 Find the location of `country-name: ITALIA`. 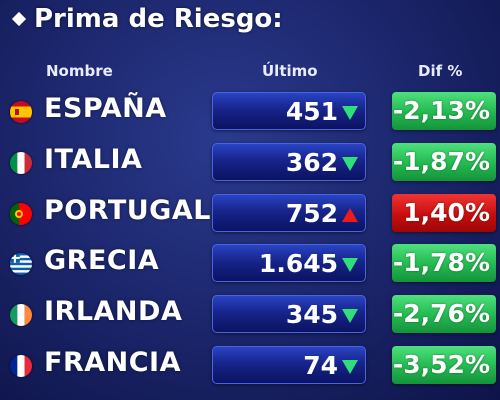

country-name: ITALIA is located at coordinates (93, 159).